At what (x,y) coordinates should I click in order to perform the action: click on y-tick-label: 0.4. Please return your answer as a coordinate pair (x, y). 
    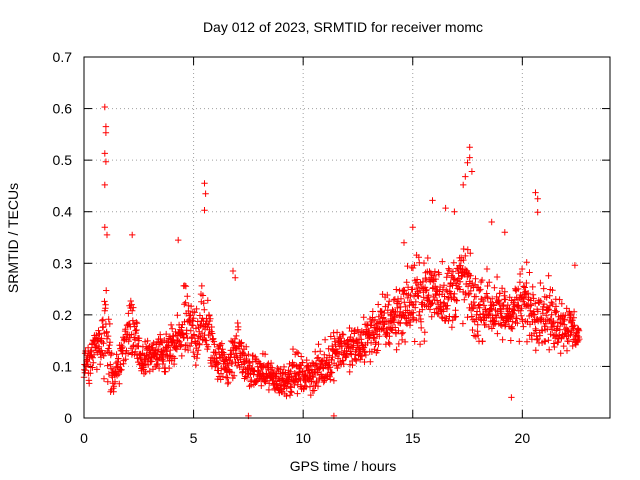
    Looking at the image, I should click on (63, 212).